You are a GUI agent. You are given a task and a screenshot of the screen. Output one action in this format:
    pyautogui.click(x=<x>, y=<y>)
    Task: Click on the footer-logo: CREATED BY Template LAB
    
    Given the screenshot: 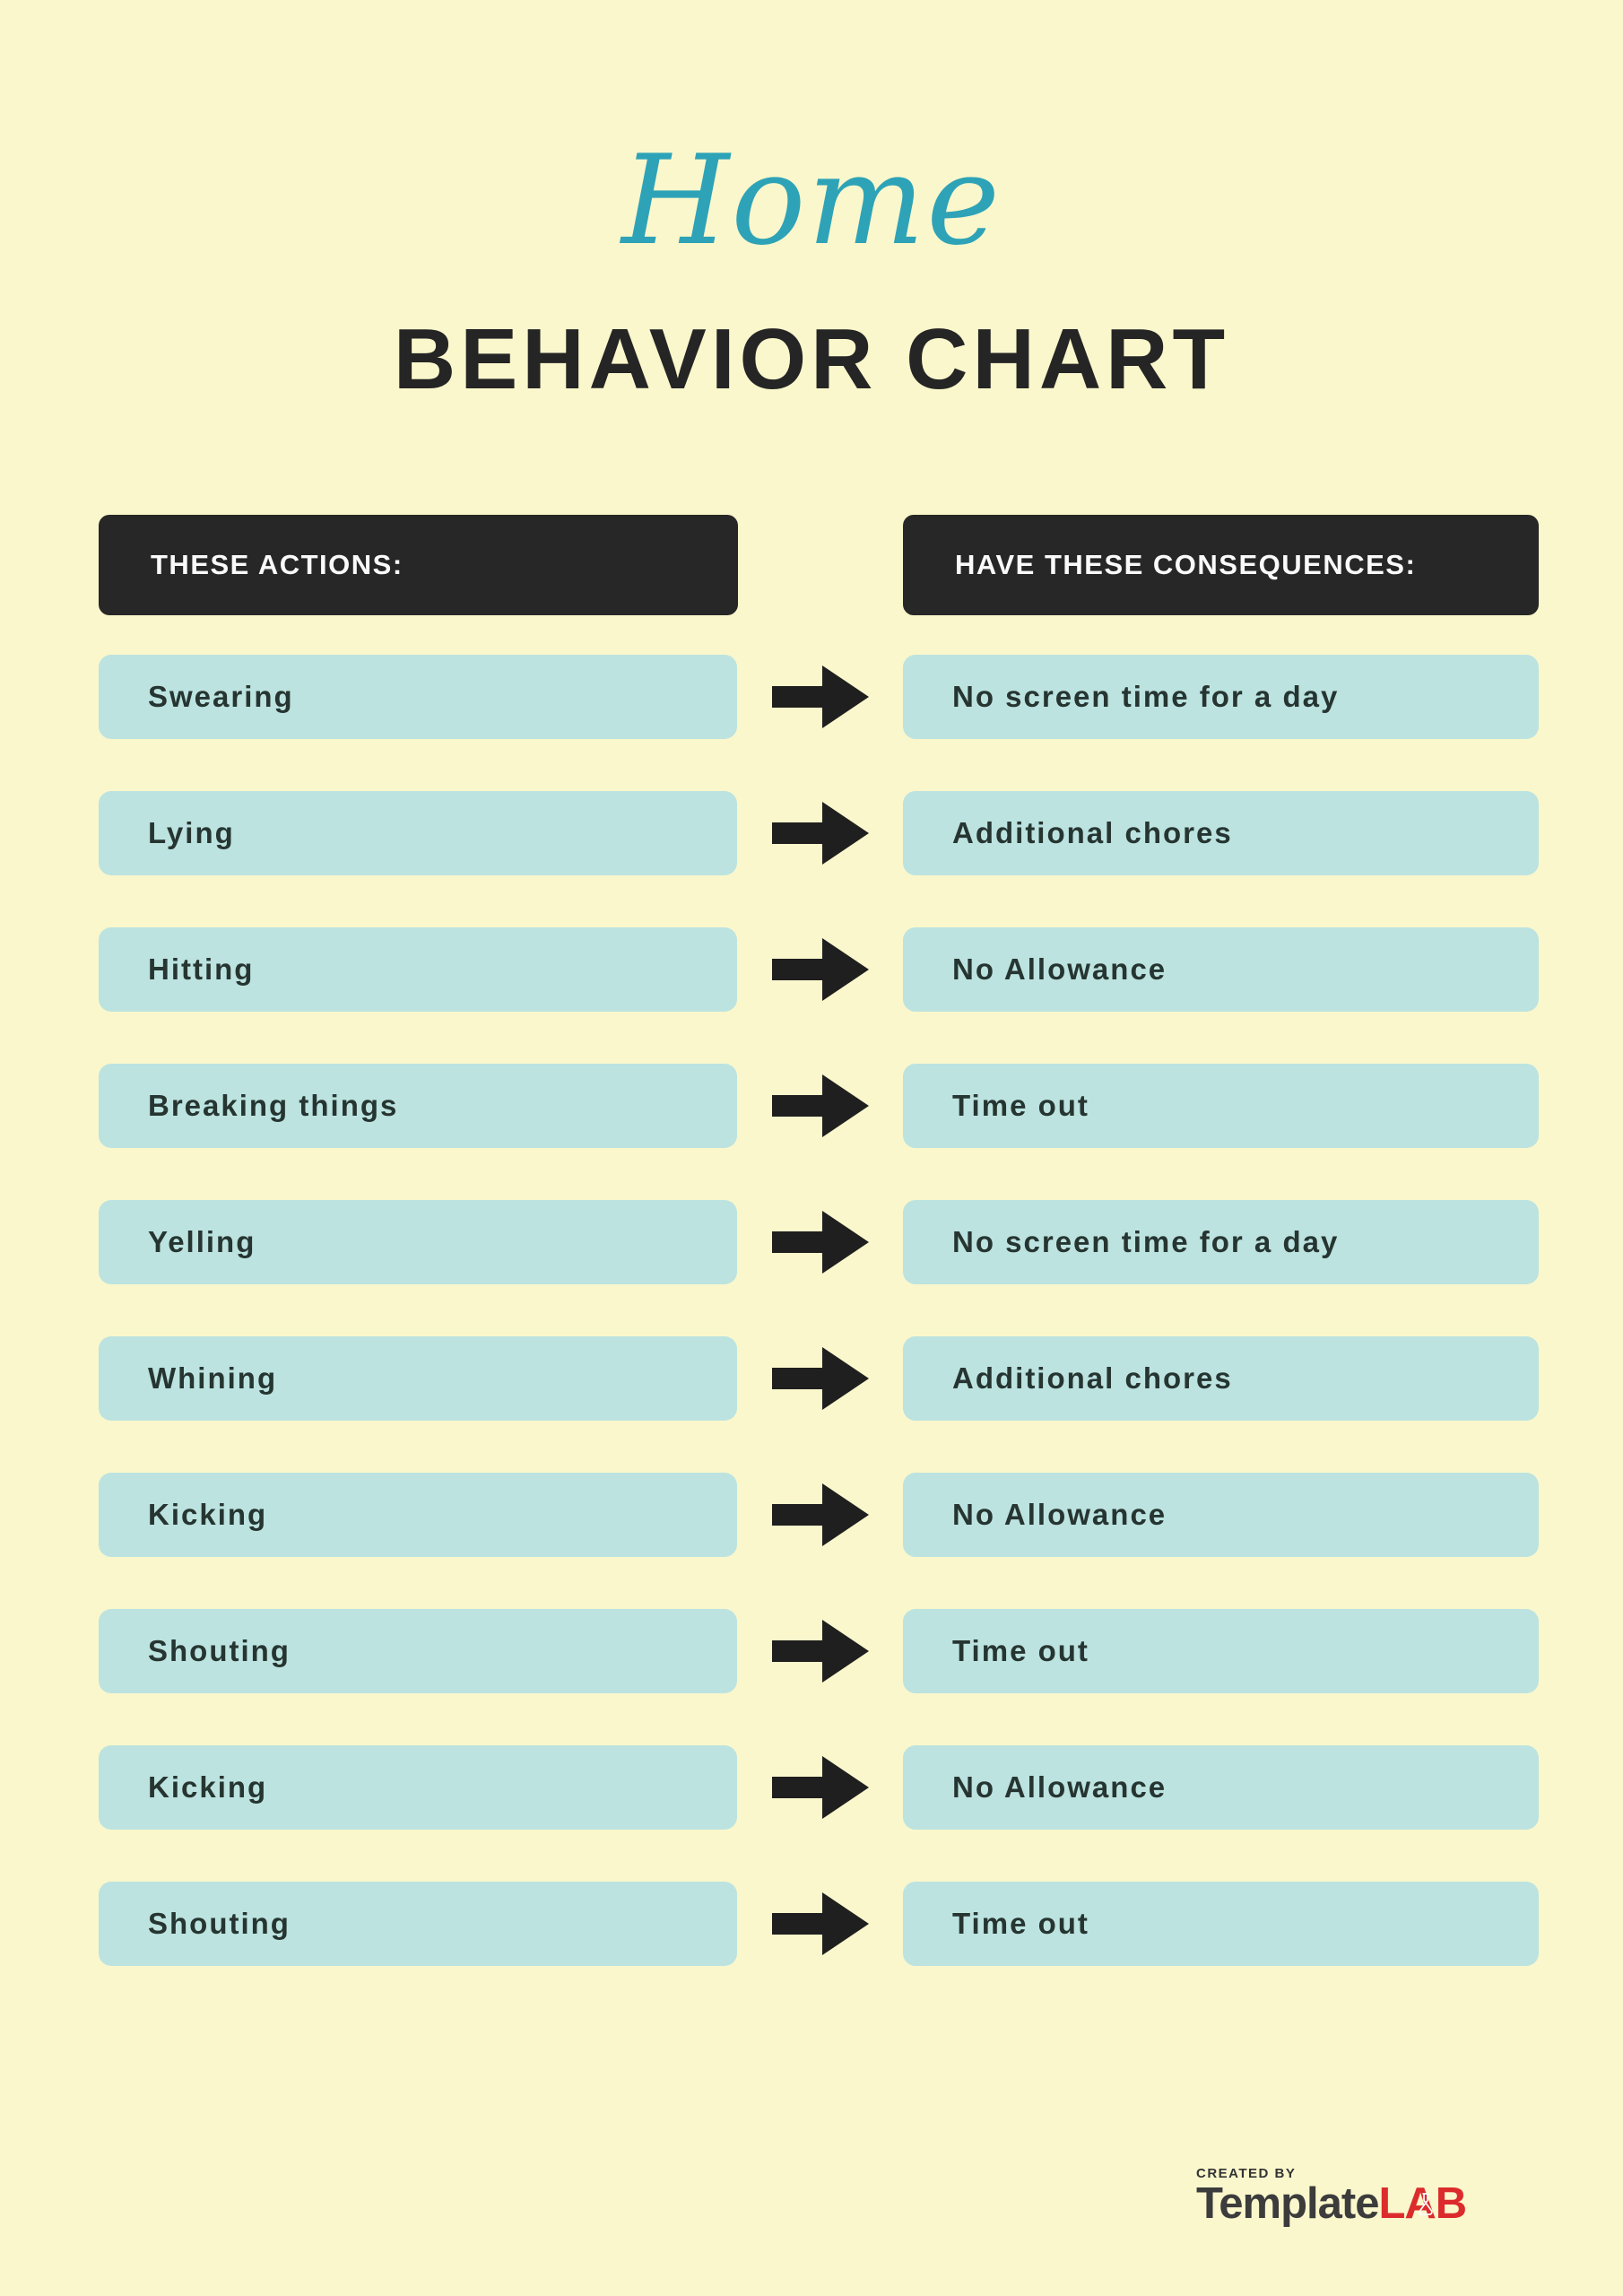 What is the action you would take?
    pyautogui.click(x=1331, y=2197)
    